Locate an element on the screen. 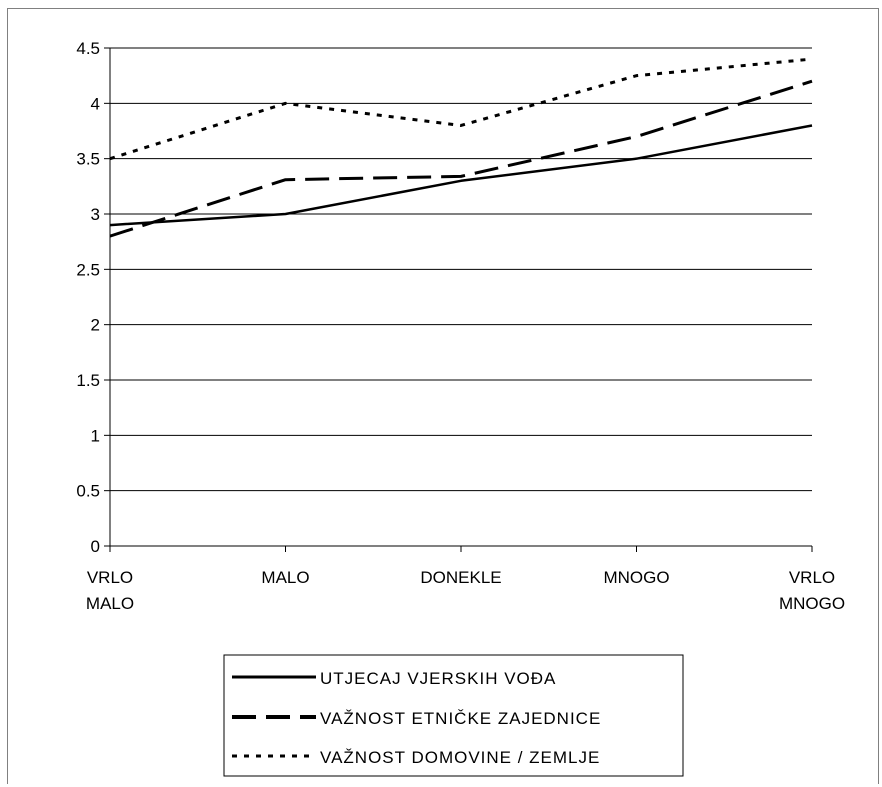 The width and height of the screenshot is (882, 787). legend-label-utjecaj: UTJECAJ VJERSKIH VOĐA is located at coordinates (438, 678).